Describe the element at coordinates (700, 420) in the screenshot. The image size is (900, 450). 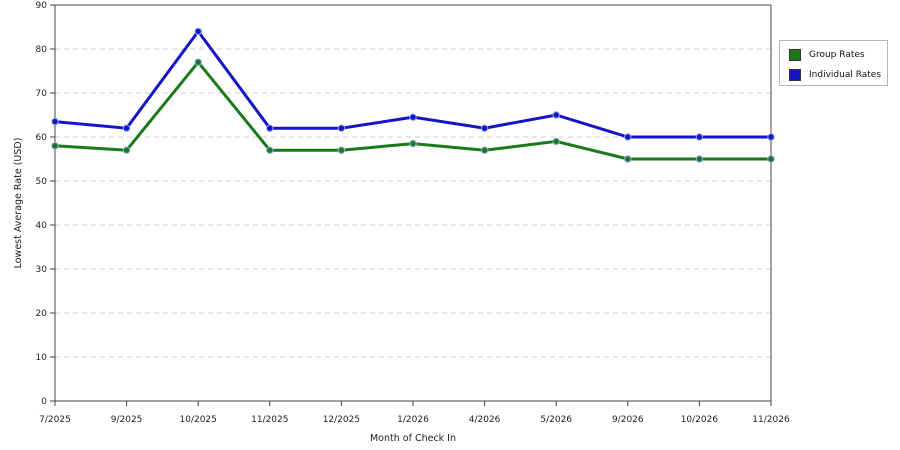
I see `x-tick-label: 10/2026` at that location.